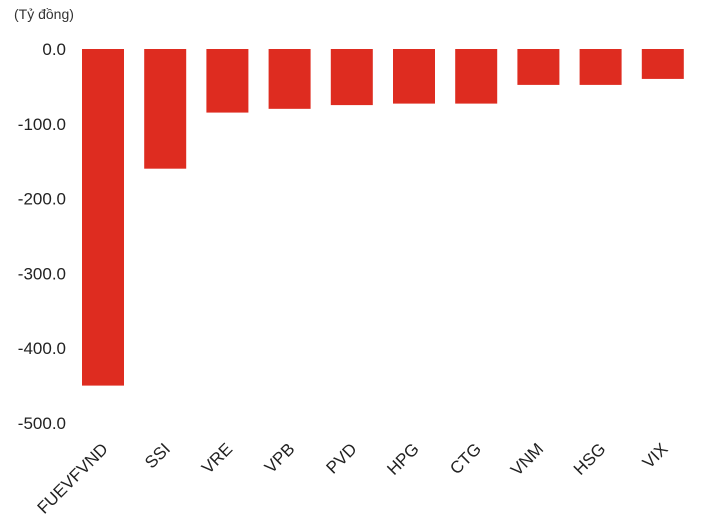 The height and width of the screenshot is (521, 707). Describe the element at coordinates (42, 124) in the screenshot. I see `y-tick-label: -100.0` at that location.